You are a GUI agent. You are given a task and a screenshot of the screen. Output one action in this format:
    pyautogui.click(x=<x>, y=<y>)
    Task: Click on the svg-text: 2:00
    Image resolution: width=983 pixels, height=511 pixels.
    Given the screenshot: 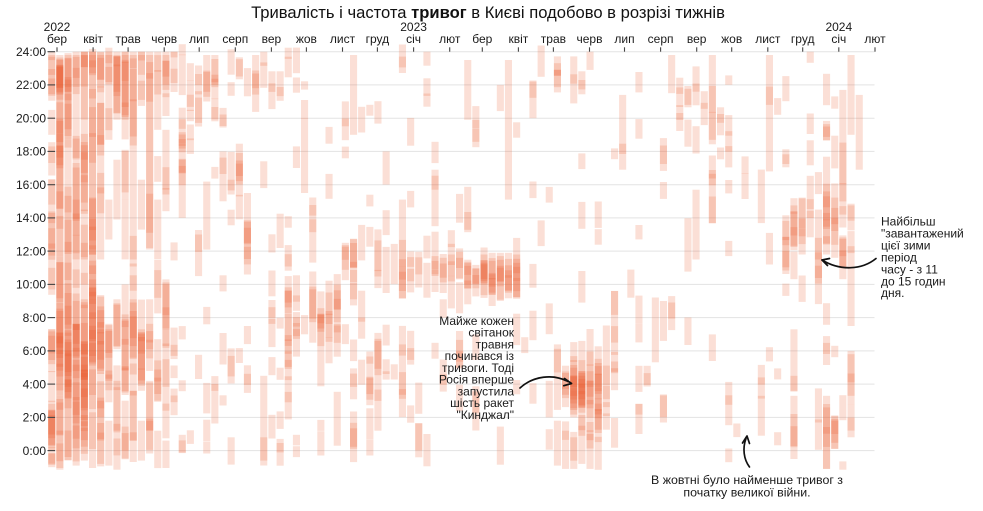 What is the action you would take?
    pyautogui.click(x=35, y=418)
    